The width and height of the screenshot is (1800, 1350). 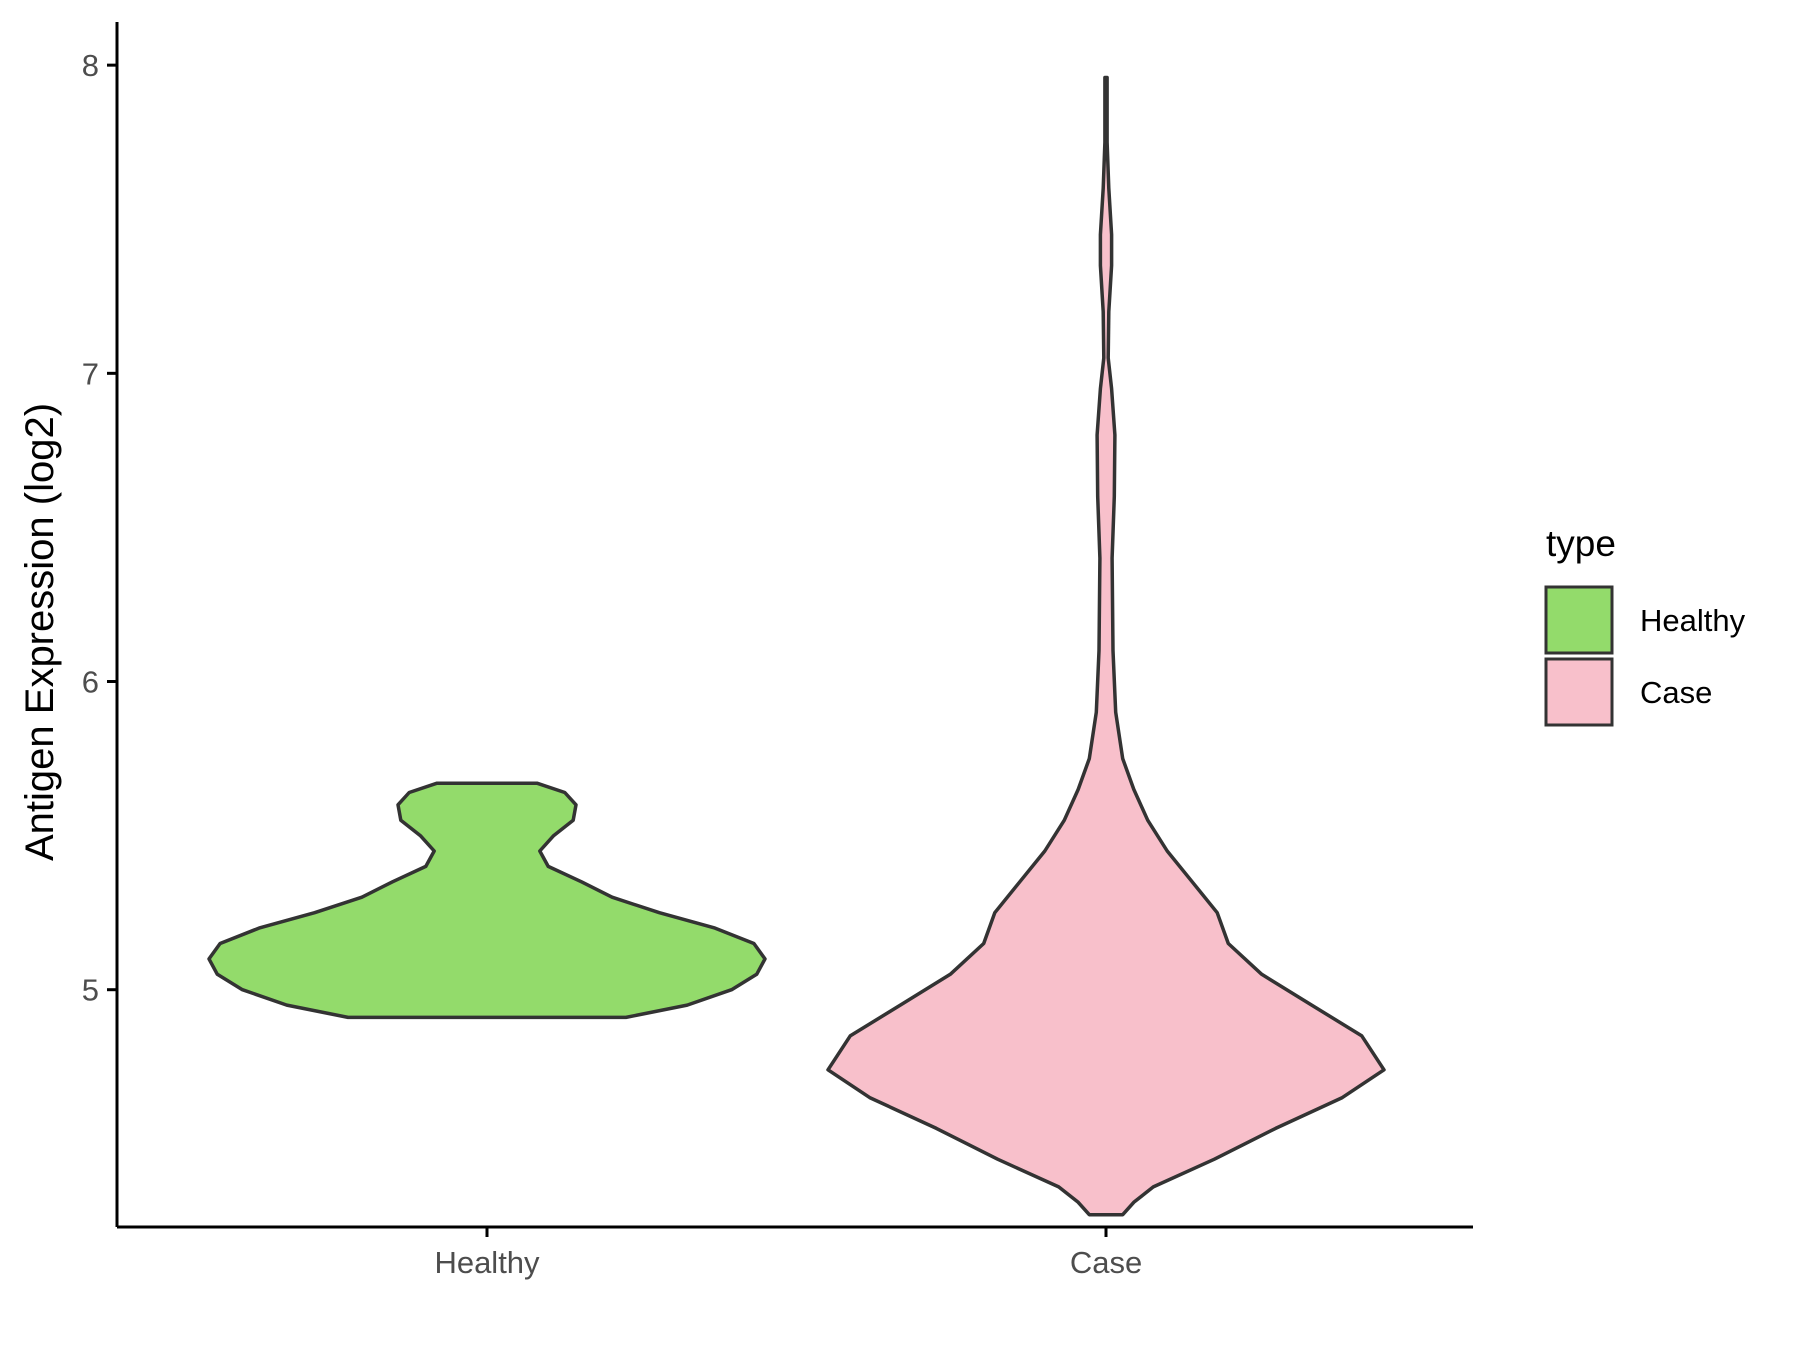 What do you see at coordinates (1676, 692) in the screenshot?
I see `legend-label-case: Case` at bounding box center [1676, 692].